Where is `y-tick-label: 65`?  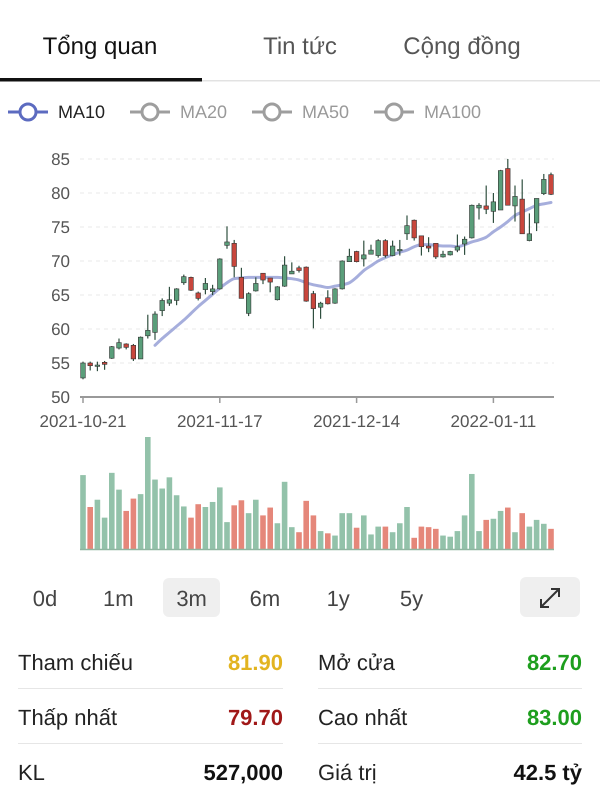
y-tick-label: 65 is located at coordinates (60, 295).